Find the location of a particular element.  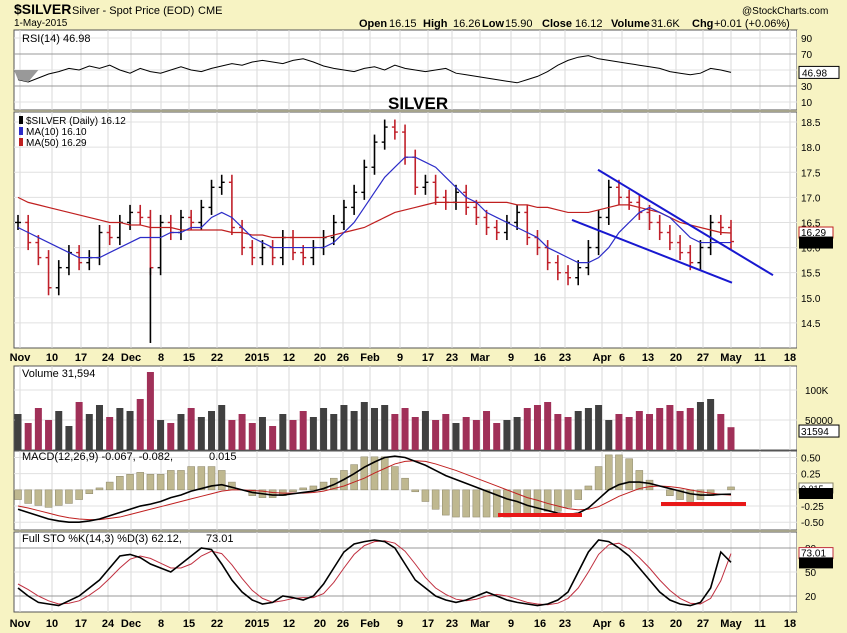

x-tick-label: 10 is located at coordinates (52, 358).